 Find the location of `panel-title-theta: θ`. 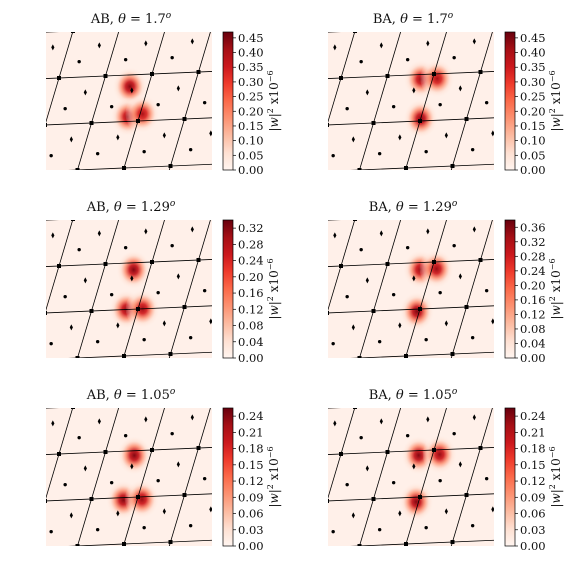

panel-title-theta: θ is located at coordinates (122, 19).